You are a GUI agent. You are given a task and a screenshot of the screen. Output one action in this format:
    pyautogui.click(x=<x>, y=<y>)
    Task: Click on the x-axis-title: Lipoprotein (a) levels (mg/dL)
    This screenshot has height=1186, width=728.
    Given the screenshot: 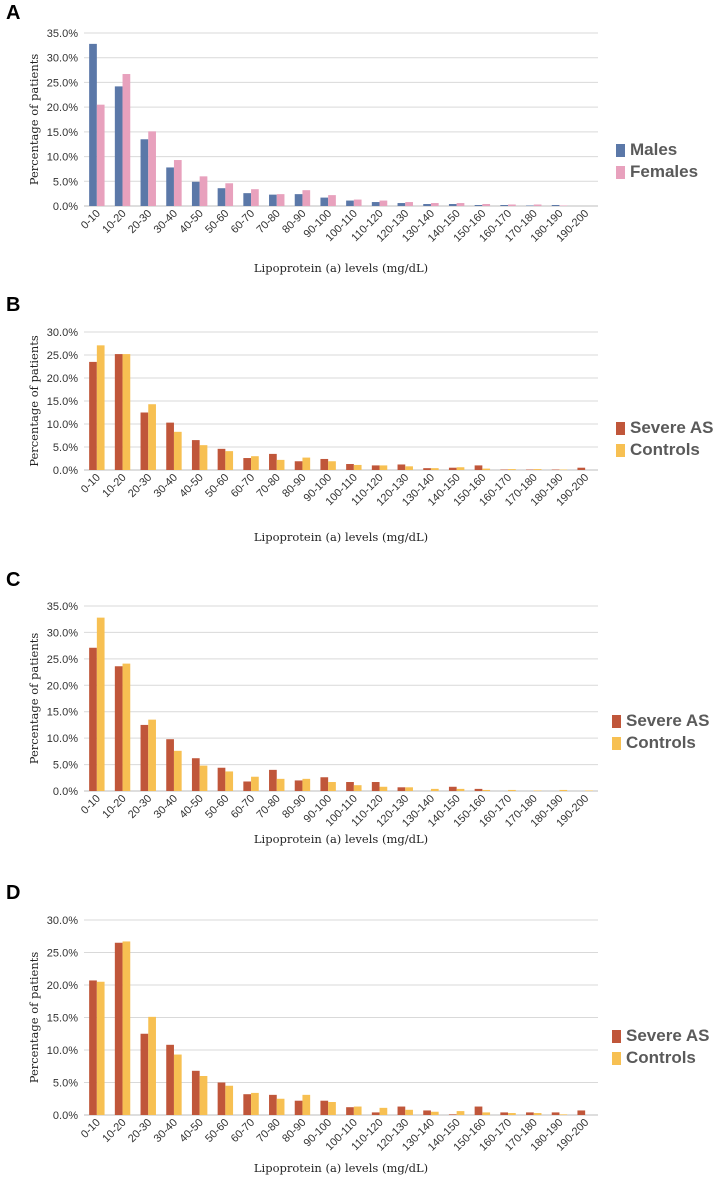 What is the action you would take?
    pyautogui.click(x=341, y=268)
    